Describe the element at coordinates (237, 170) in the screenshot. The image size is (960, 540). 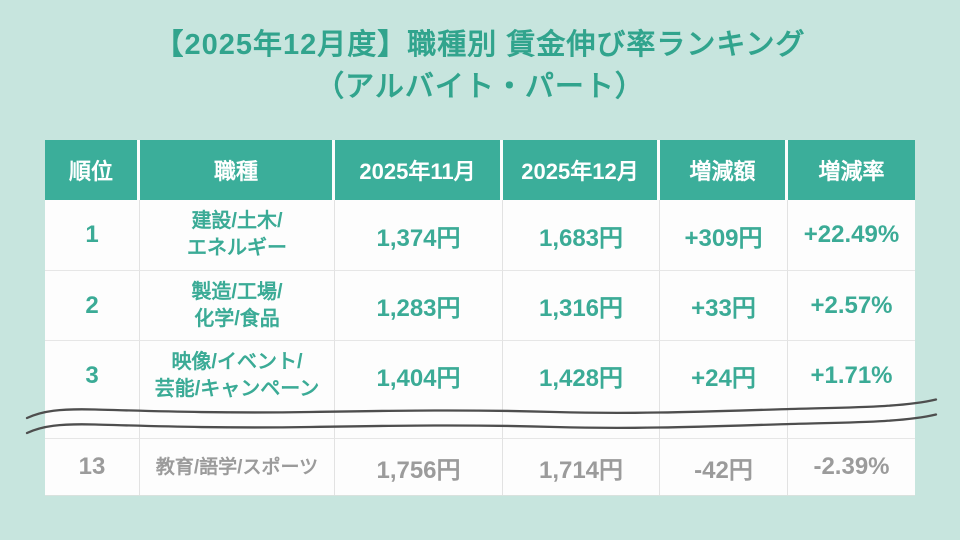
I see `col-header-job: 職種` at that location.